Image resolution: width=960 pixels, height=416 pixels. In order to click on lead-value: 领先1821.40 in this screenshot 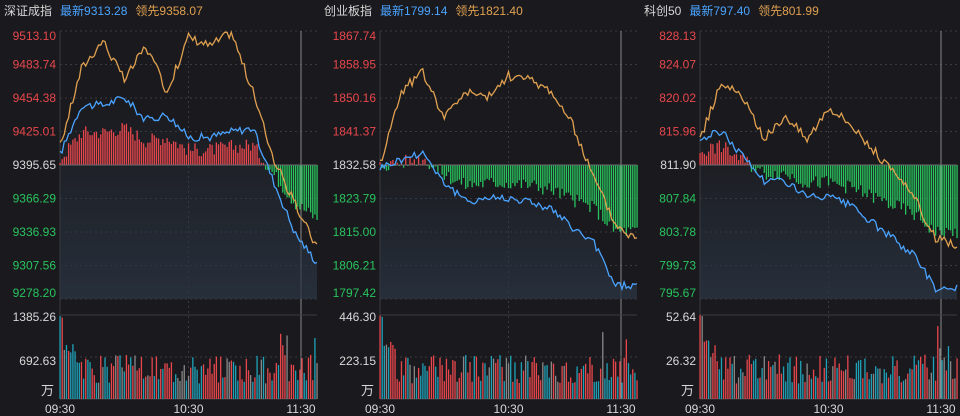, I will do `click(489, 11)`.